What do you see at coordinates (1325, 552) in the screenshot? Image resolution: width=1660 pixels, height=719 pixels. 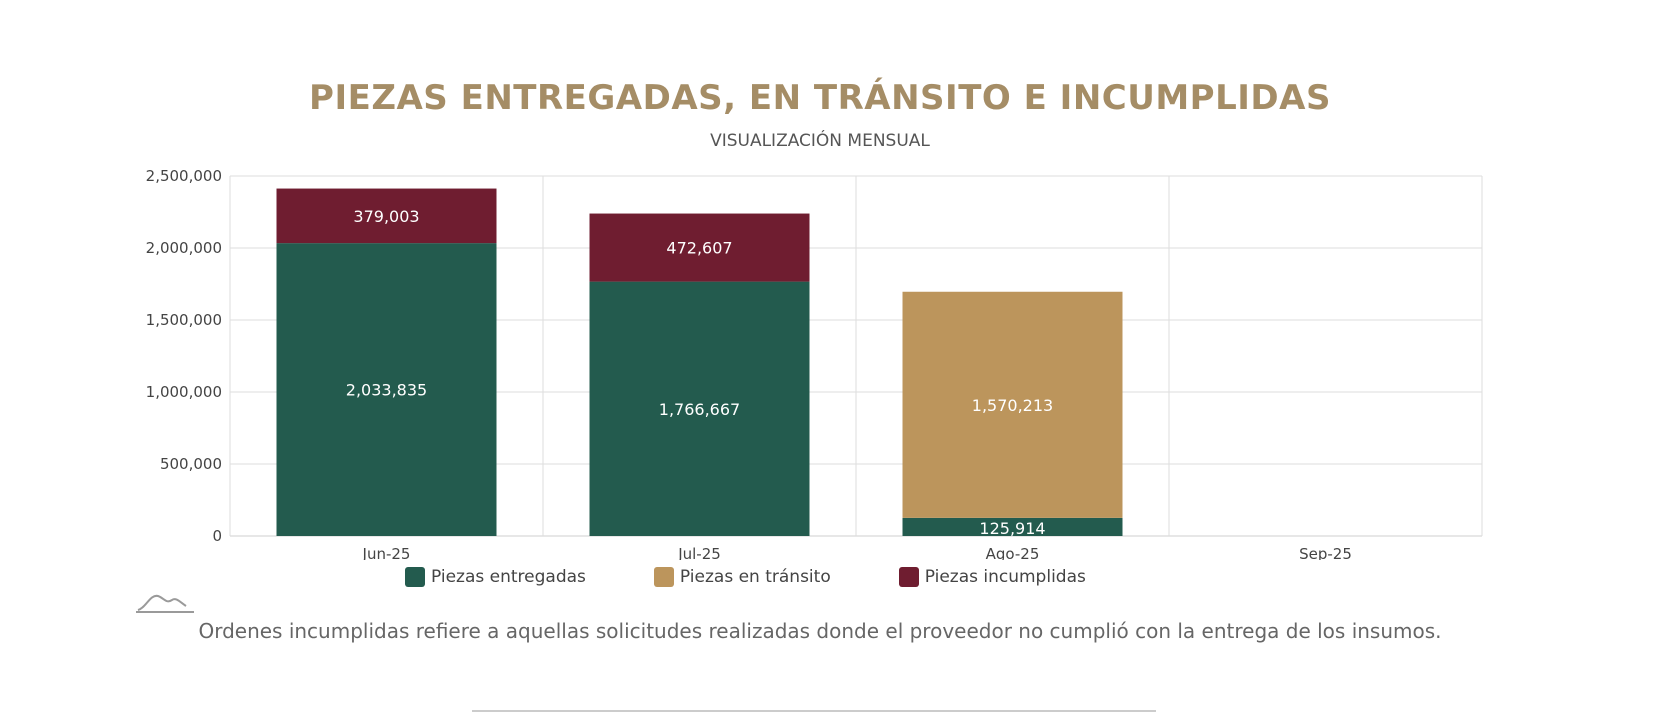 I see `x-tick-label: Sep-25` at bounding box center [1325, 552].